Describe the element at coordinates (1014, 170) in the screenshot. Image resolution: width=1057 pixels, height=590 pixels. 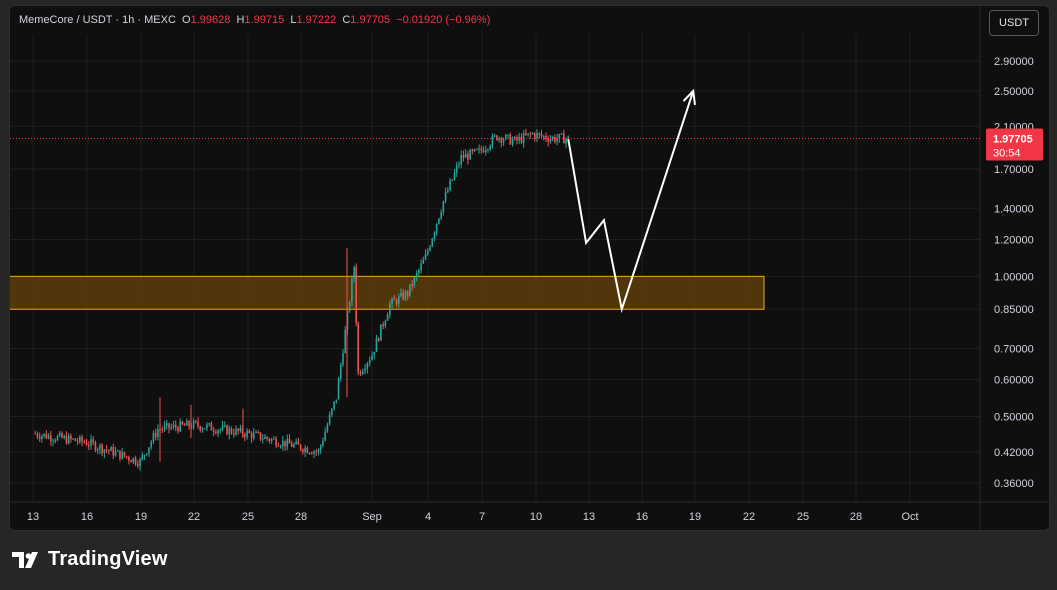
I see `price-tick-label: 1.70000` at that location.